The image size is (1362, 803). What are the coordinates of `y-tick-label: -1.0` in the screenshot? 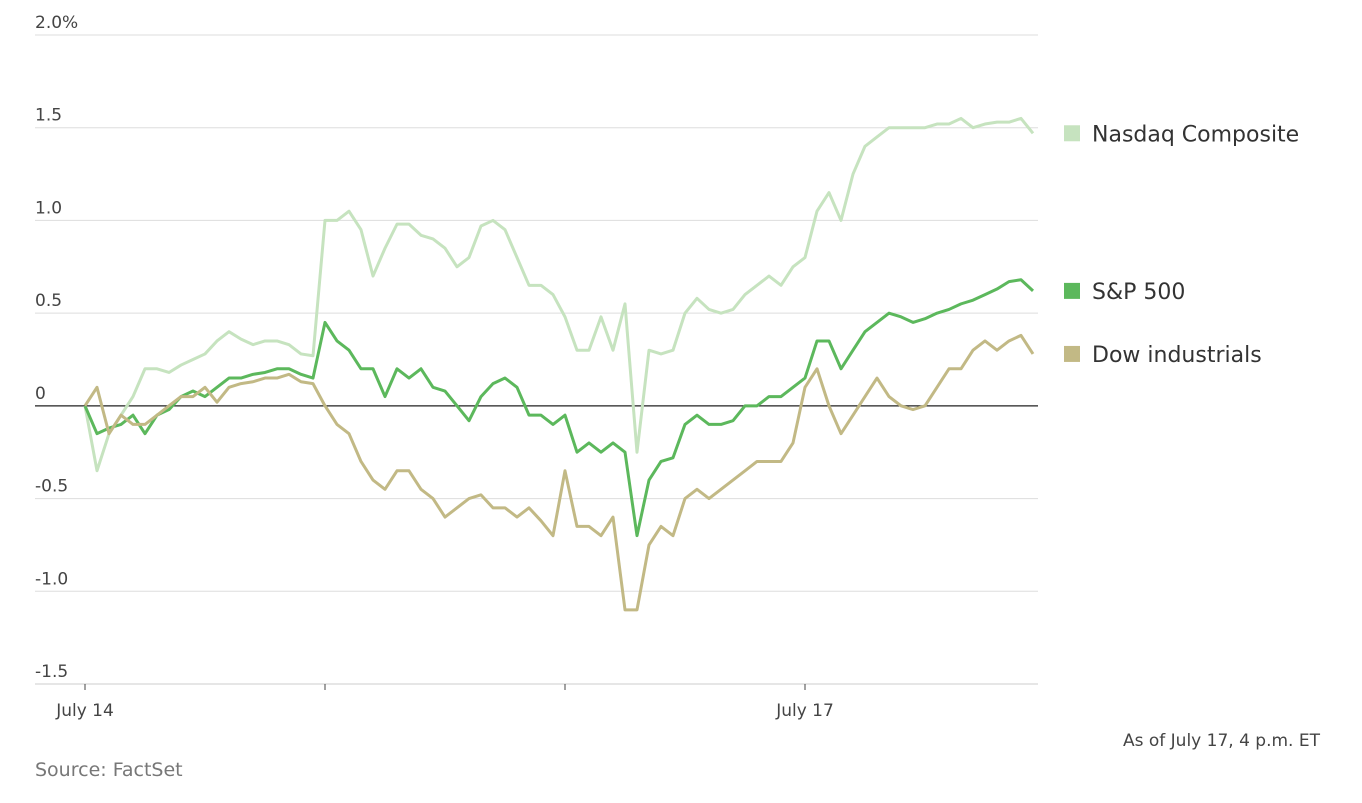 It's located at (51, 579).